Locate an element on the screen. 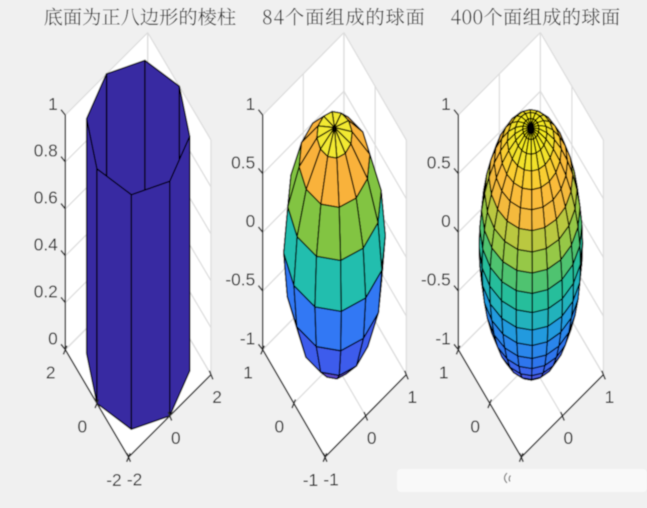 This screenshot has height=508, width=647. svg-text: 0.2 is located at coordinates (46, 291).